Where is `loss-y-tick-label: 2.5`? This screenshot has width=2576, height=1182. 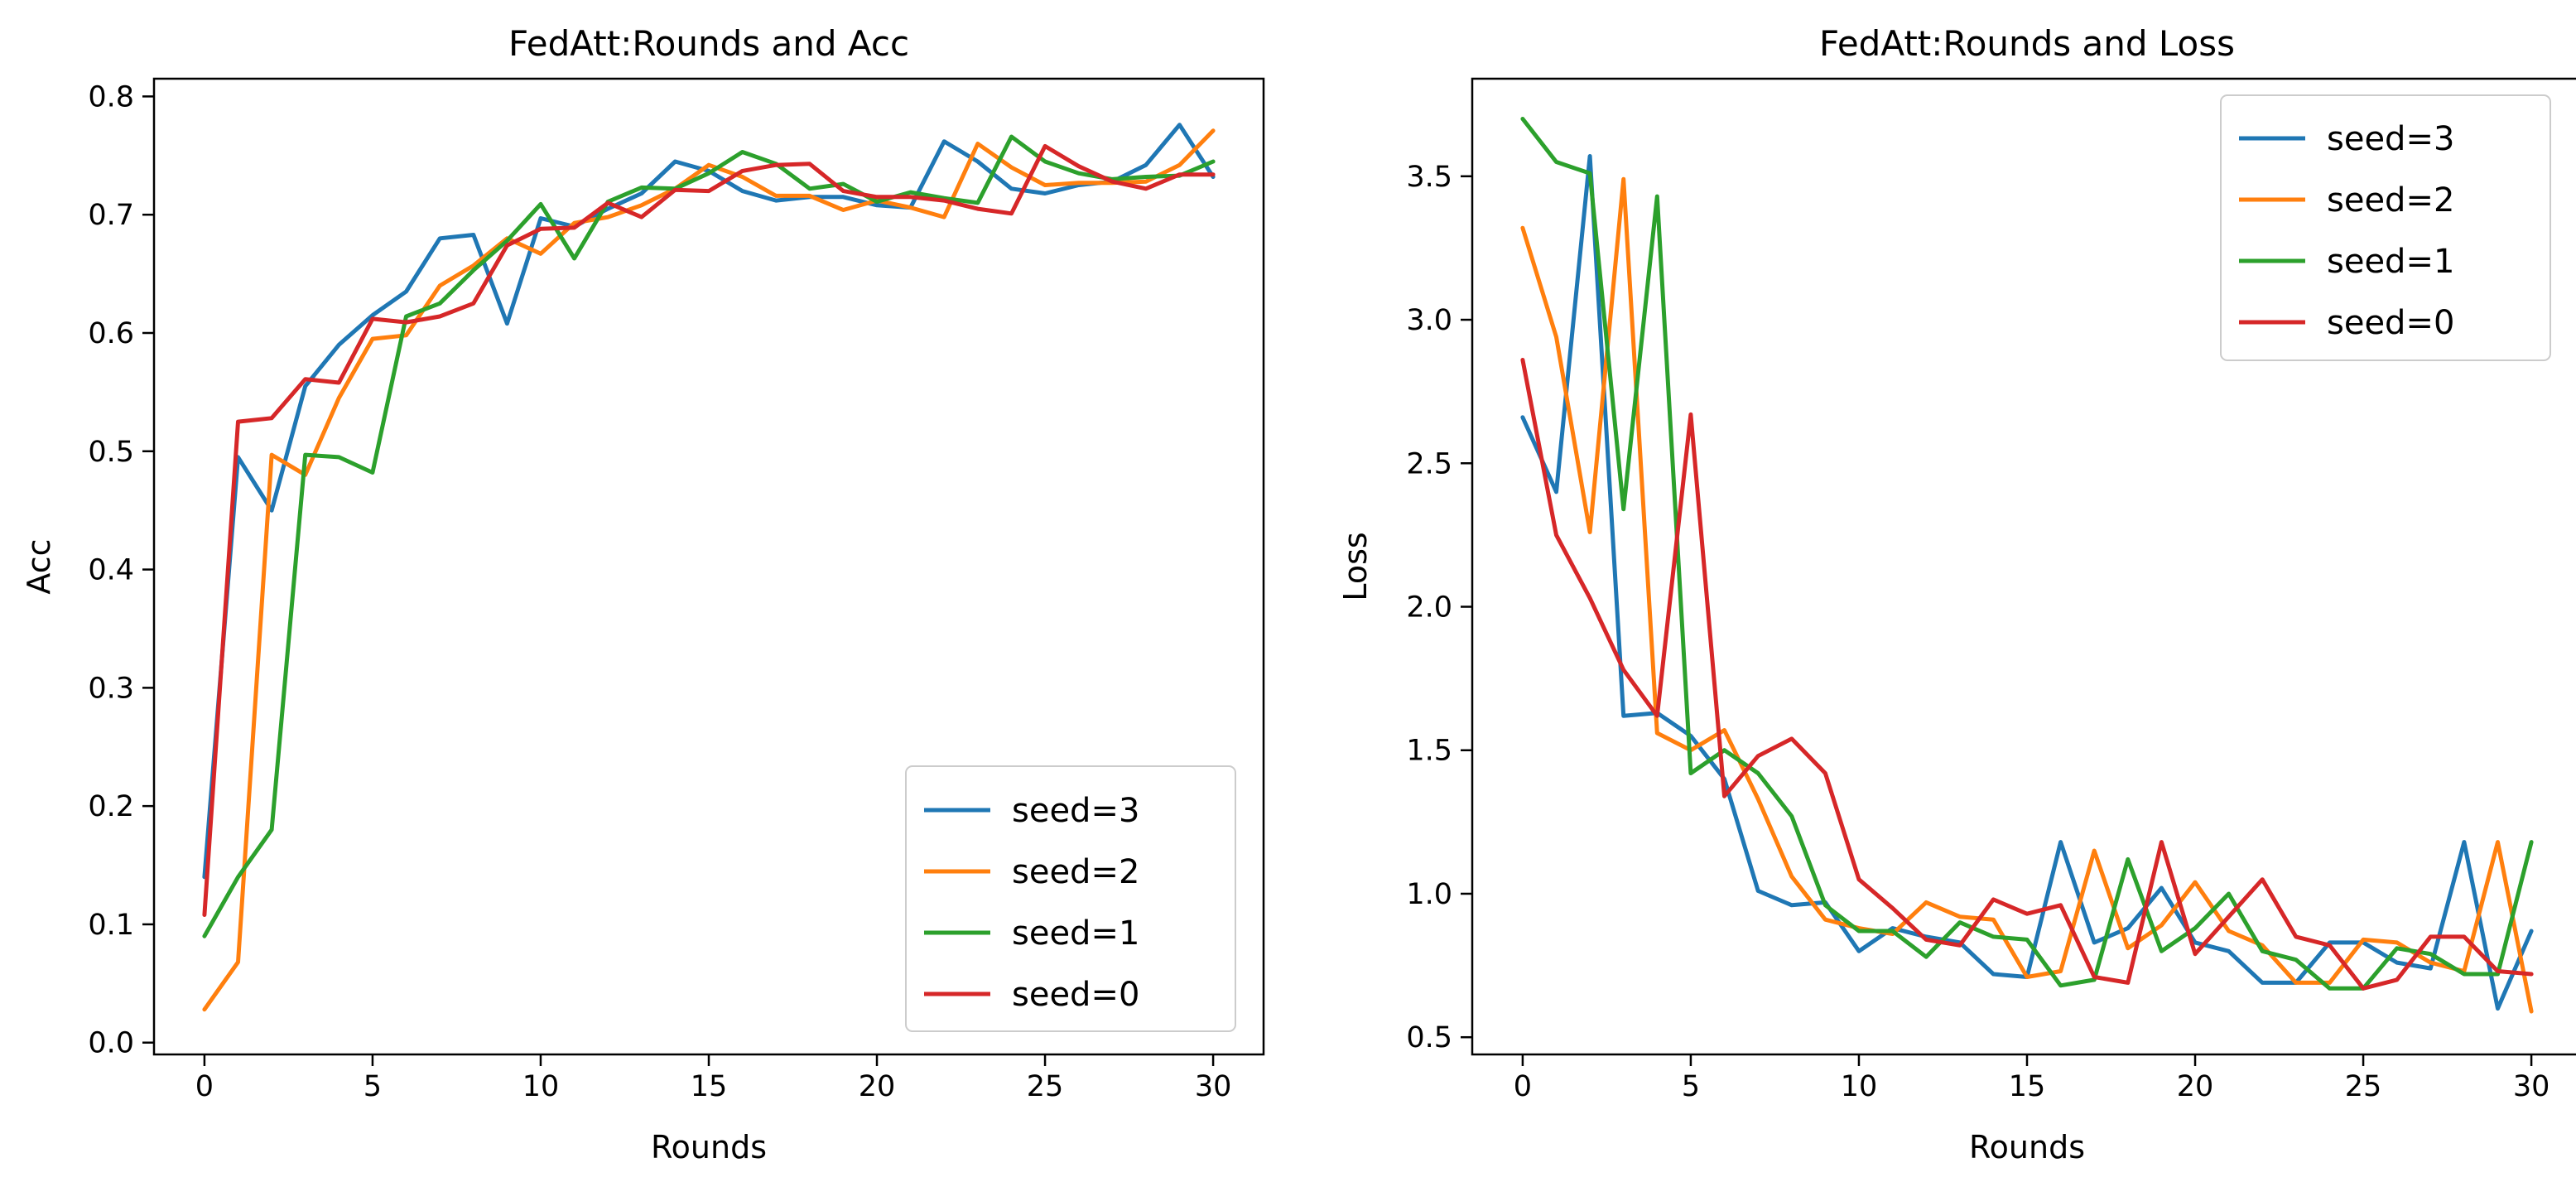
loss-y-tick-label: 2.5 is located at coordinates (1429, 463).